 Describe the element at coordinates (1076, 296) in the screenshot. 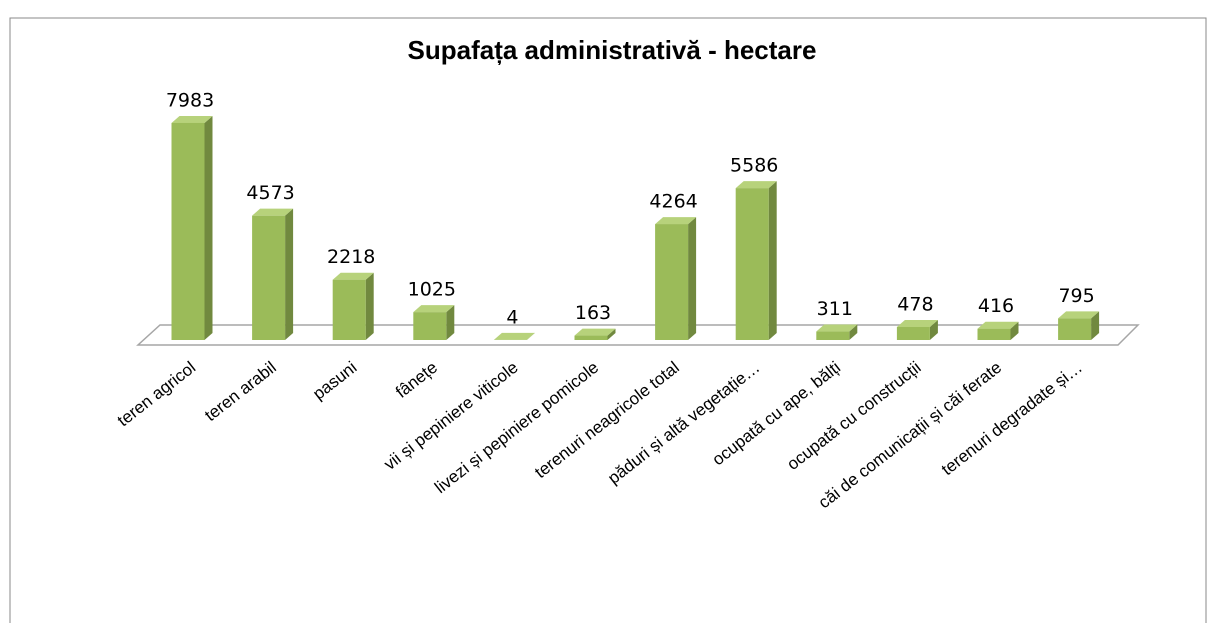

I see `value-label: 795` at that location.